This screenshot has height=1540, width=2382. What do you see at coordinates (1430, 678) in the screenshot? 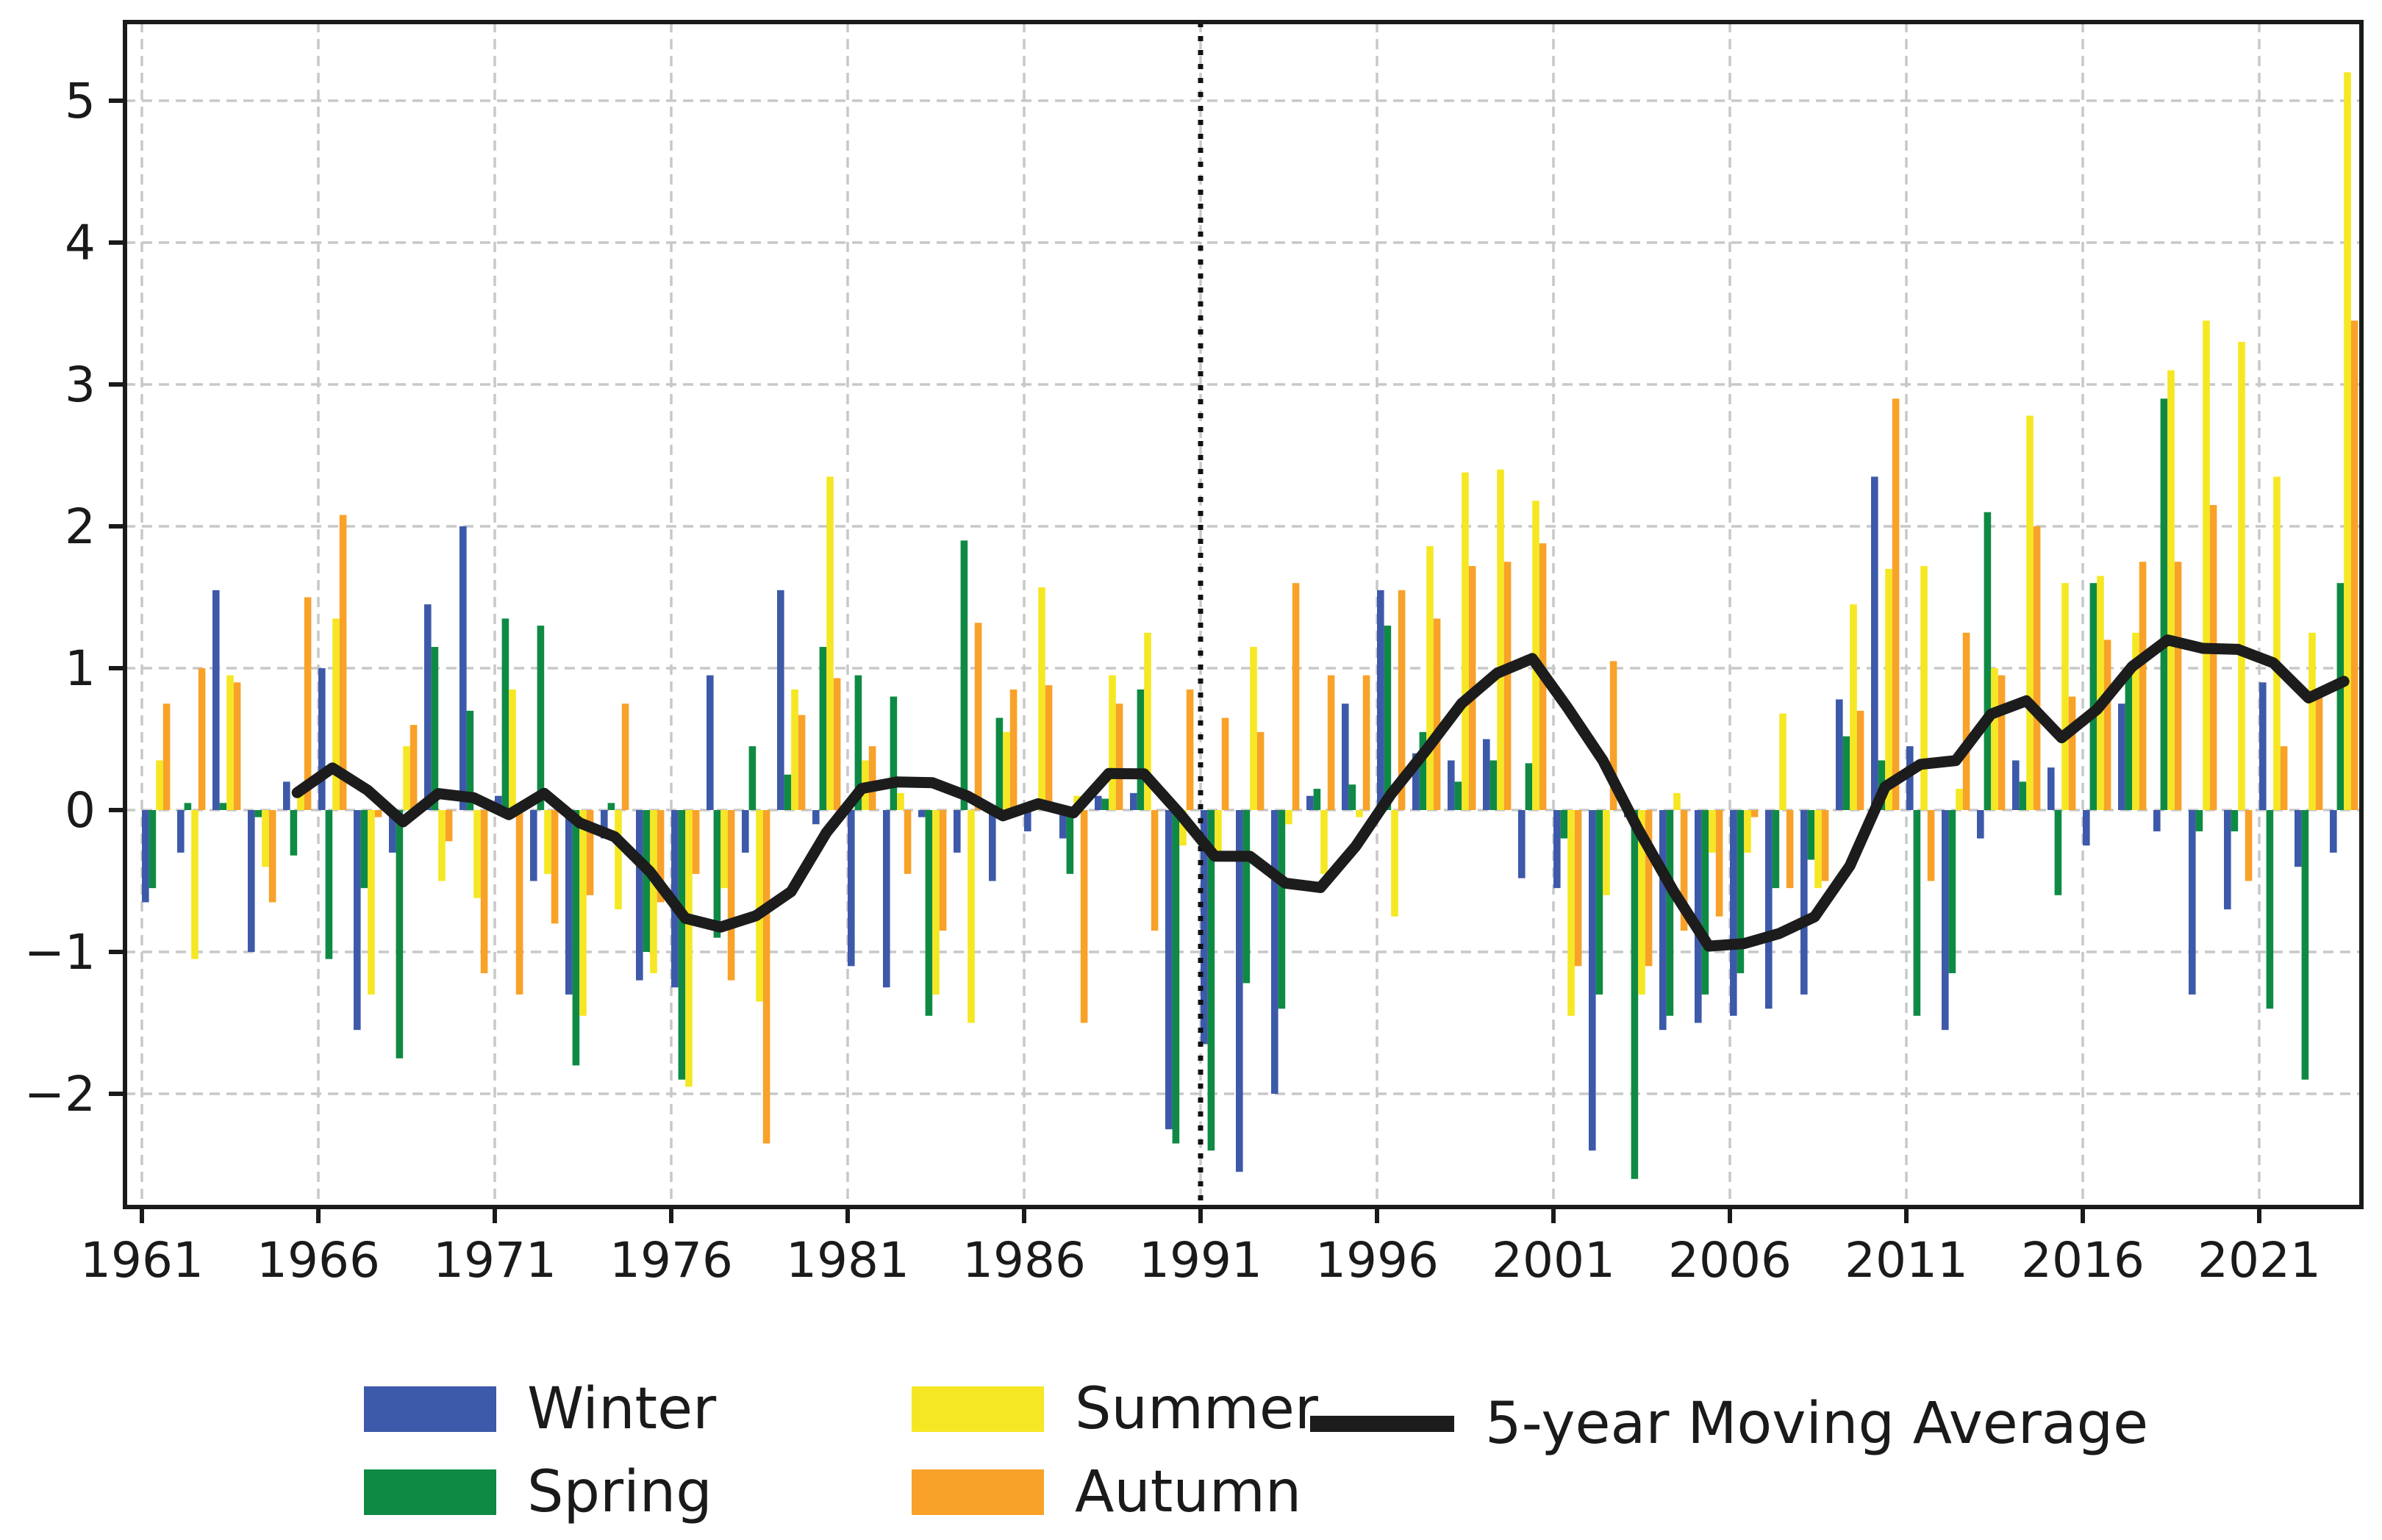
I see `bar-1997-summer` at bounding box center [1430, 678].